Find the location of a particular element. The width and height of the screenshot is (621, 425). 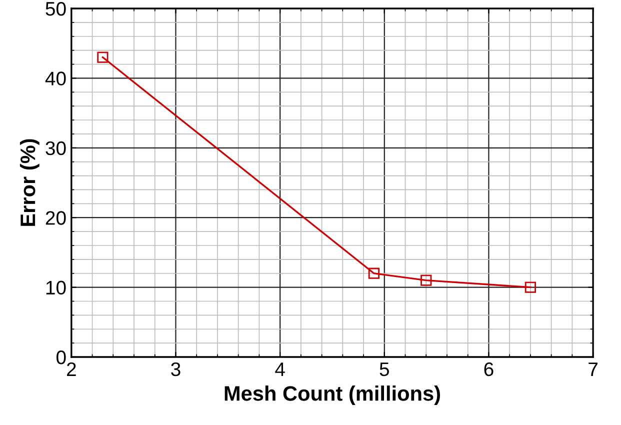

y-tick-label: 30 is located at coordinates (56, 148).